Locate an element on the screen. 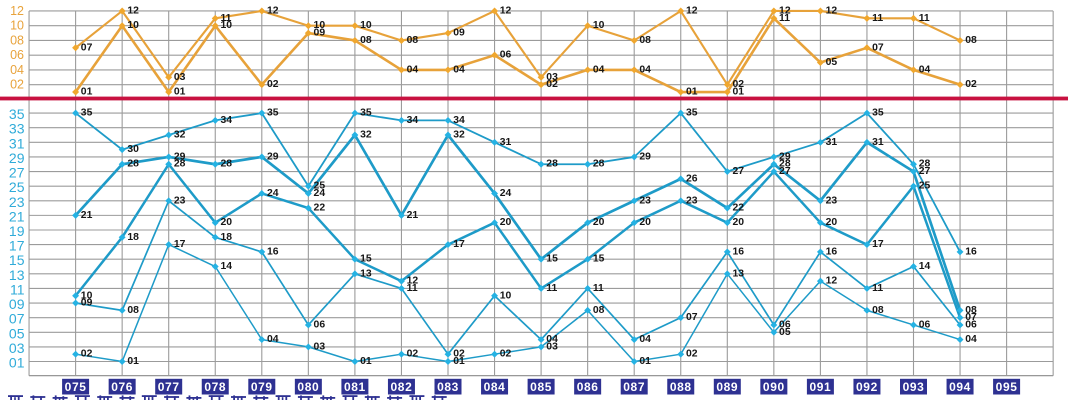 The width and height of the screenshot is (1068, 400). svg-text: 080 is located at coordinates (308, 387).